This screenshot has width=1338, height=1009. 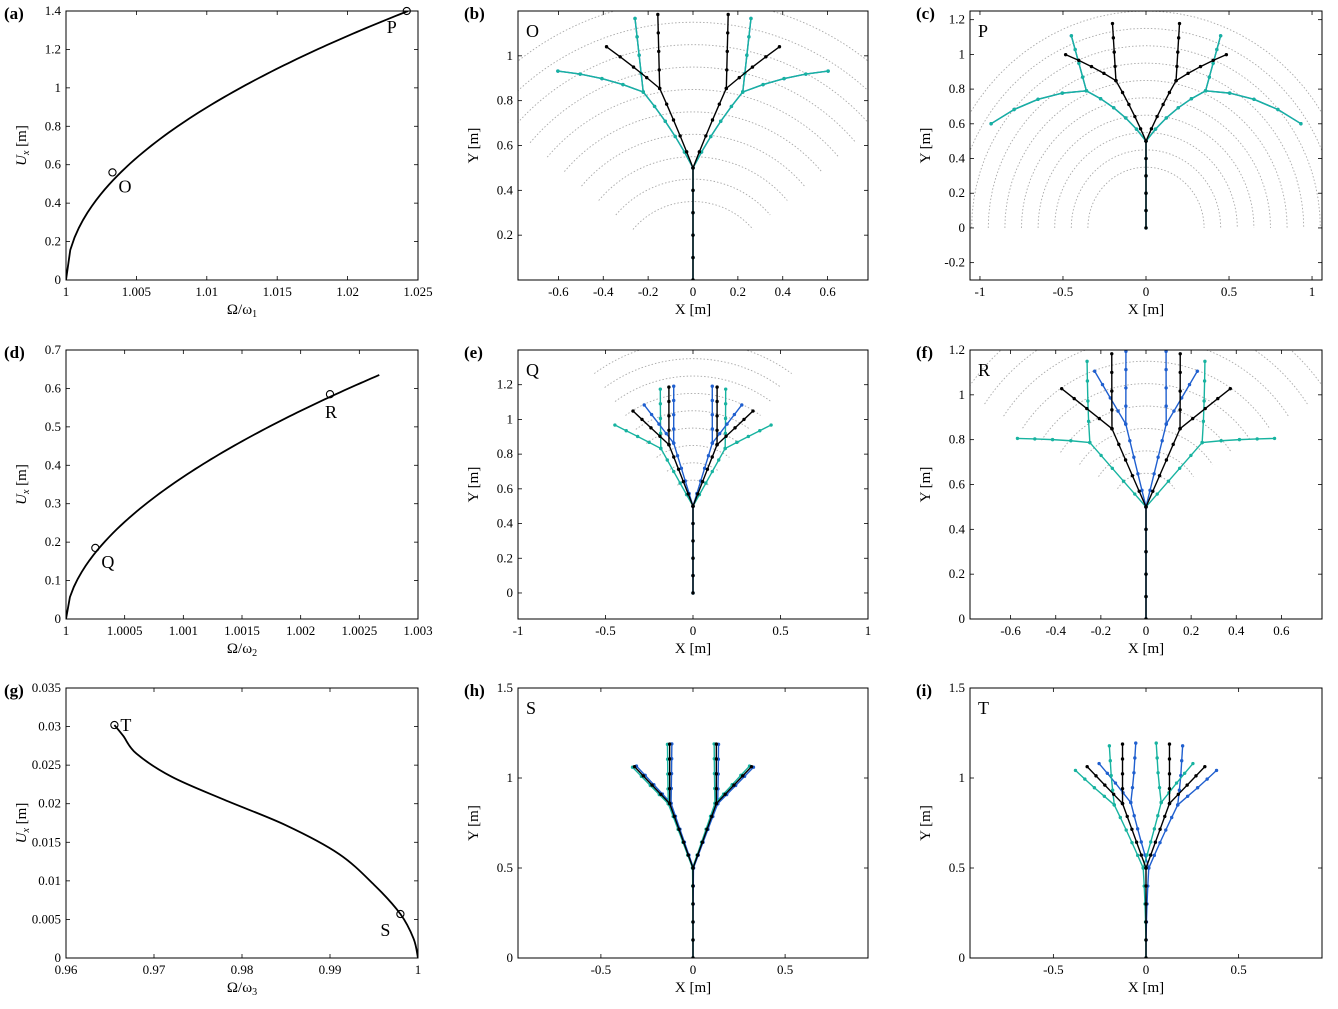 I want to click on beam-configuration, so click(x=693, y=490).